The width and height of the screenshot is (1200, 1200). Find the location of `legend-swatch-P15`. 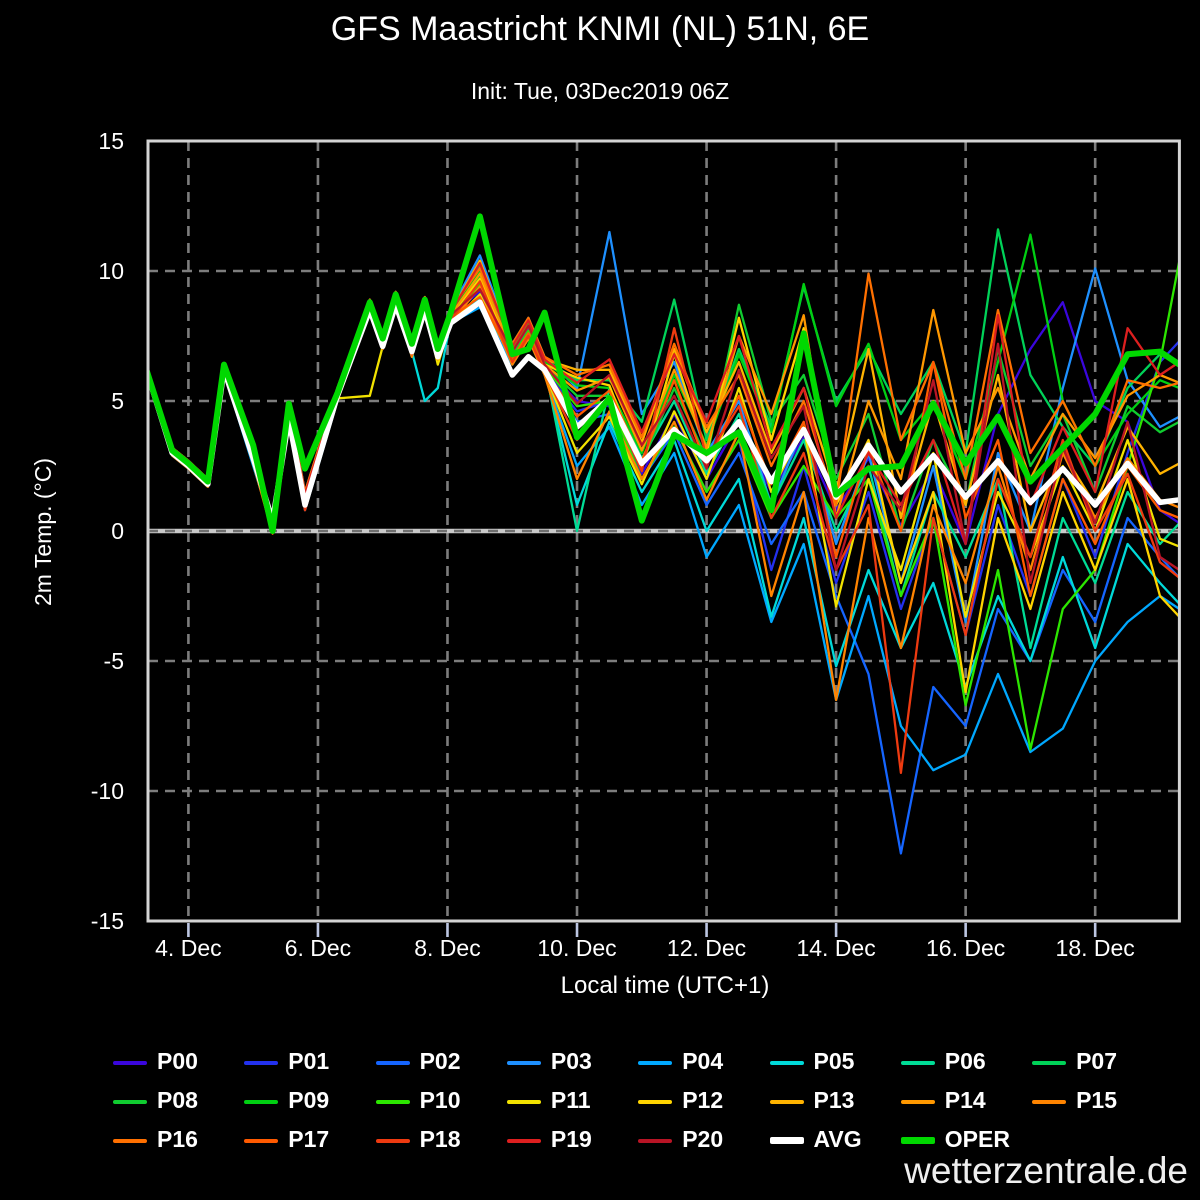

legend-swatch-P15 is located at coordinates (1049, 1102).